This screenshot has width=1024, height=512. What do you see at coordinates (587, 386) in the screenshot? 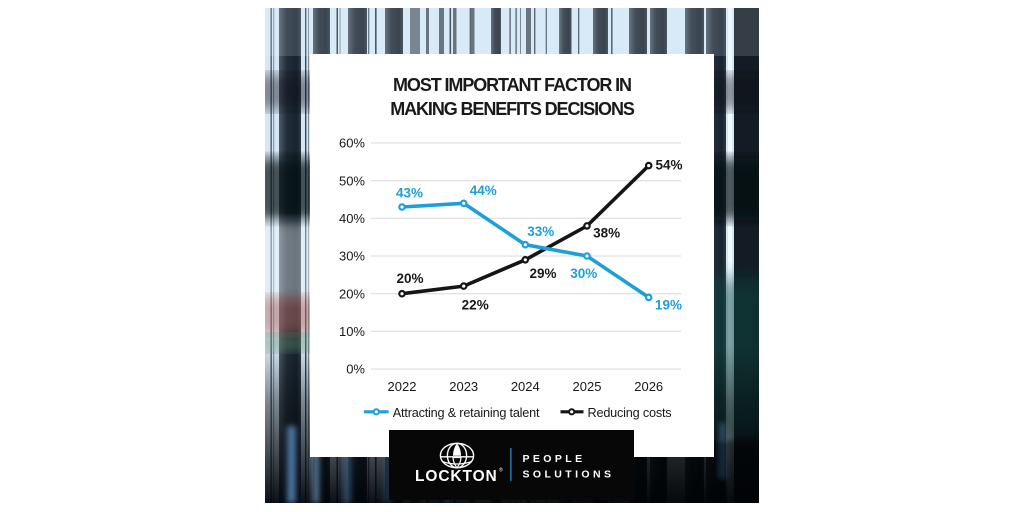
I see `svg-text: 2025` at bounding box center [587, 386].